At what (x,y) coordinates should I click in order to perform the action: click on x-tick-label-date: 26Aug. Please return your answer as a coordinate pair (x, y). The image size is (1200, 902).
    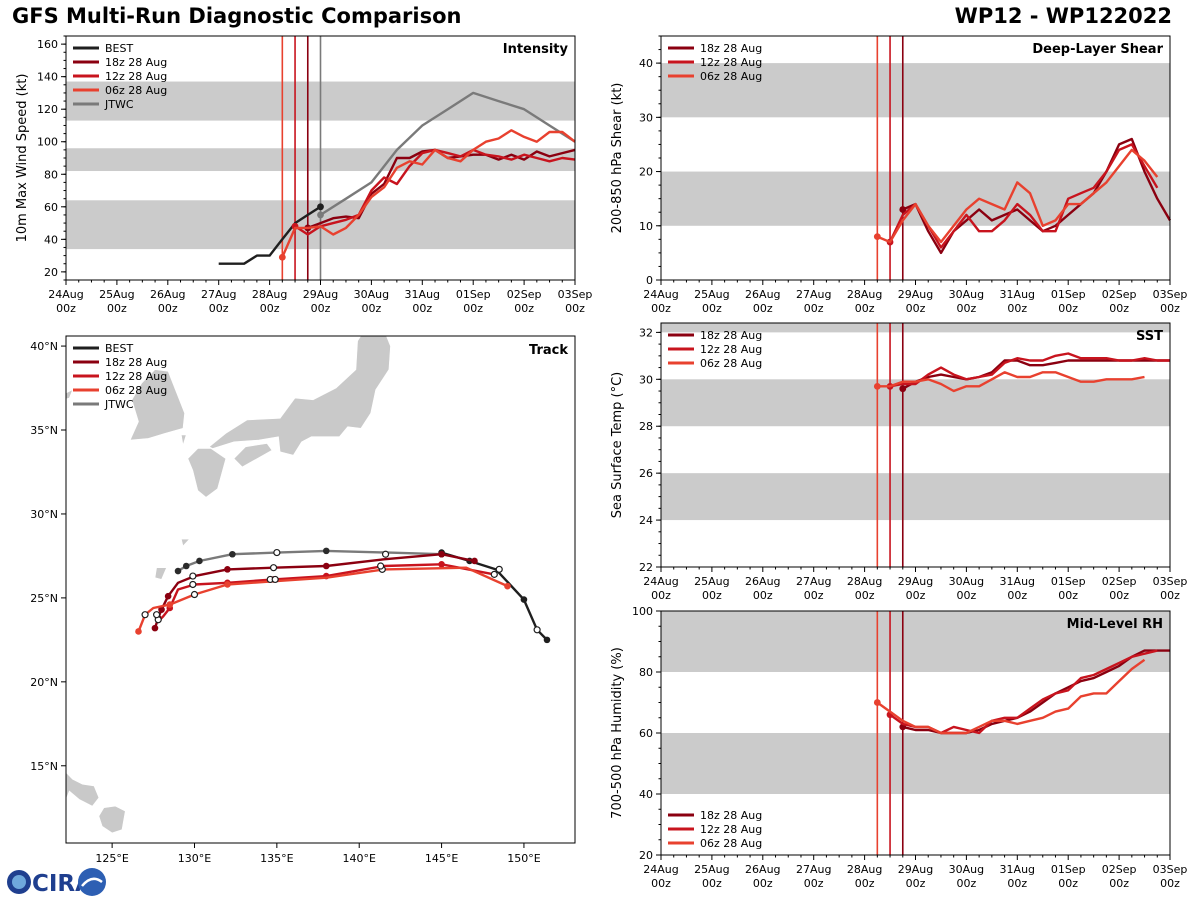
    Looking at the image, I should click on (762, 581).